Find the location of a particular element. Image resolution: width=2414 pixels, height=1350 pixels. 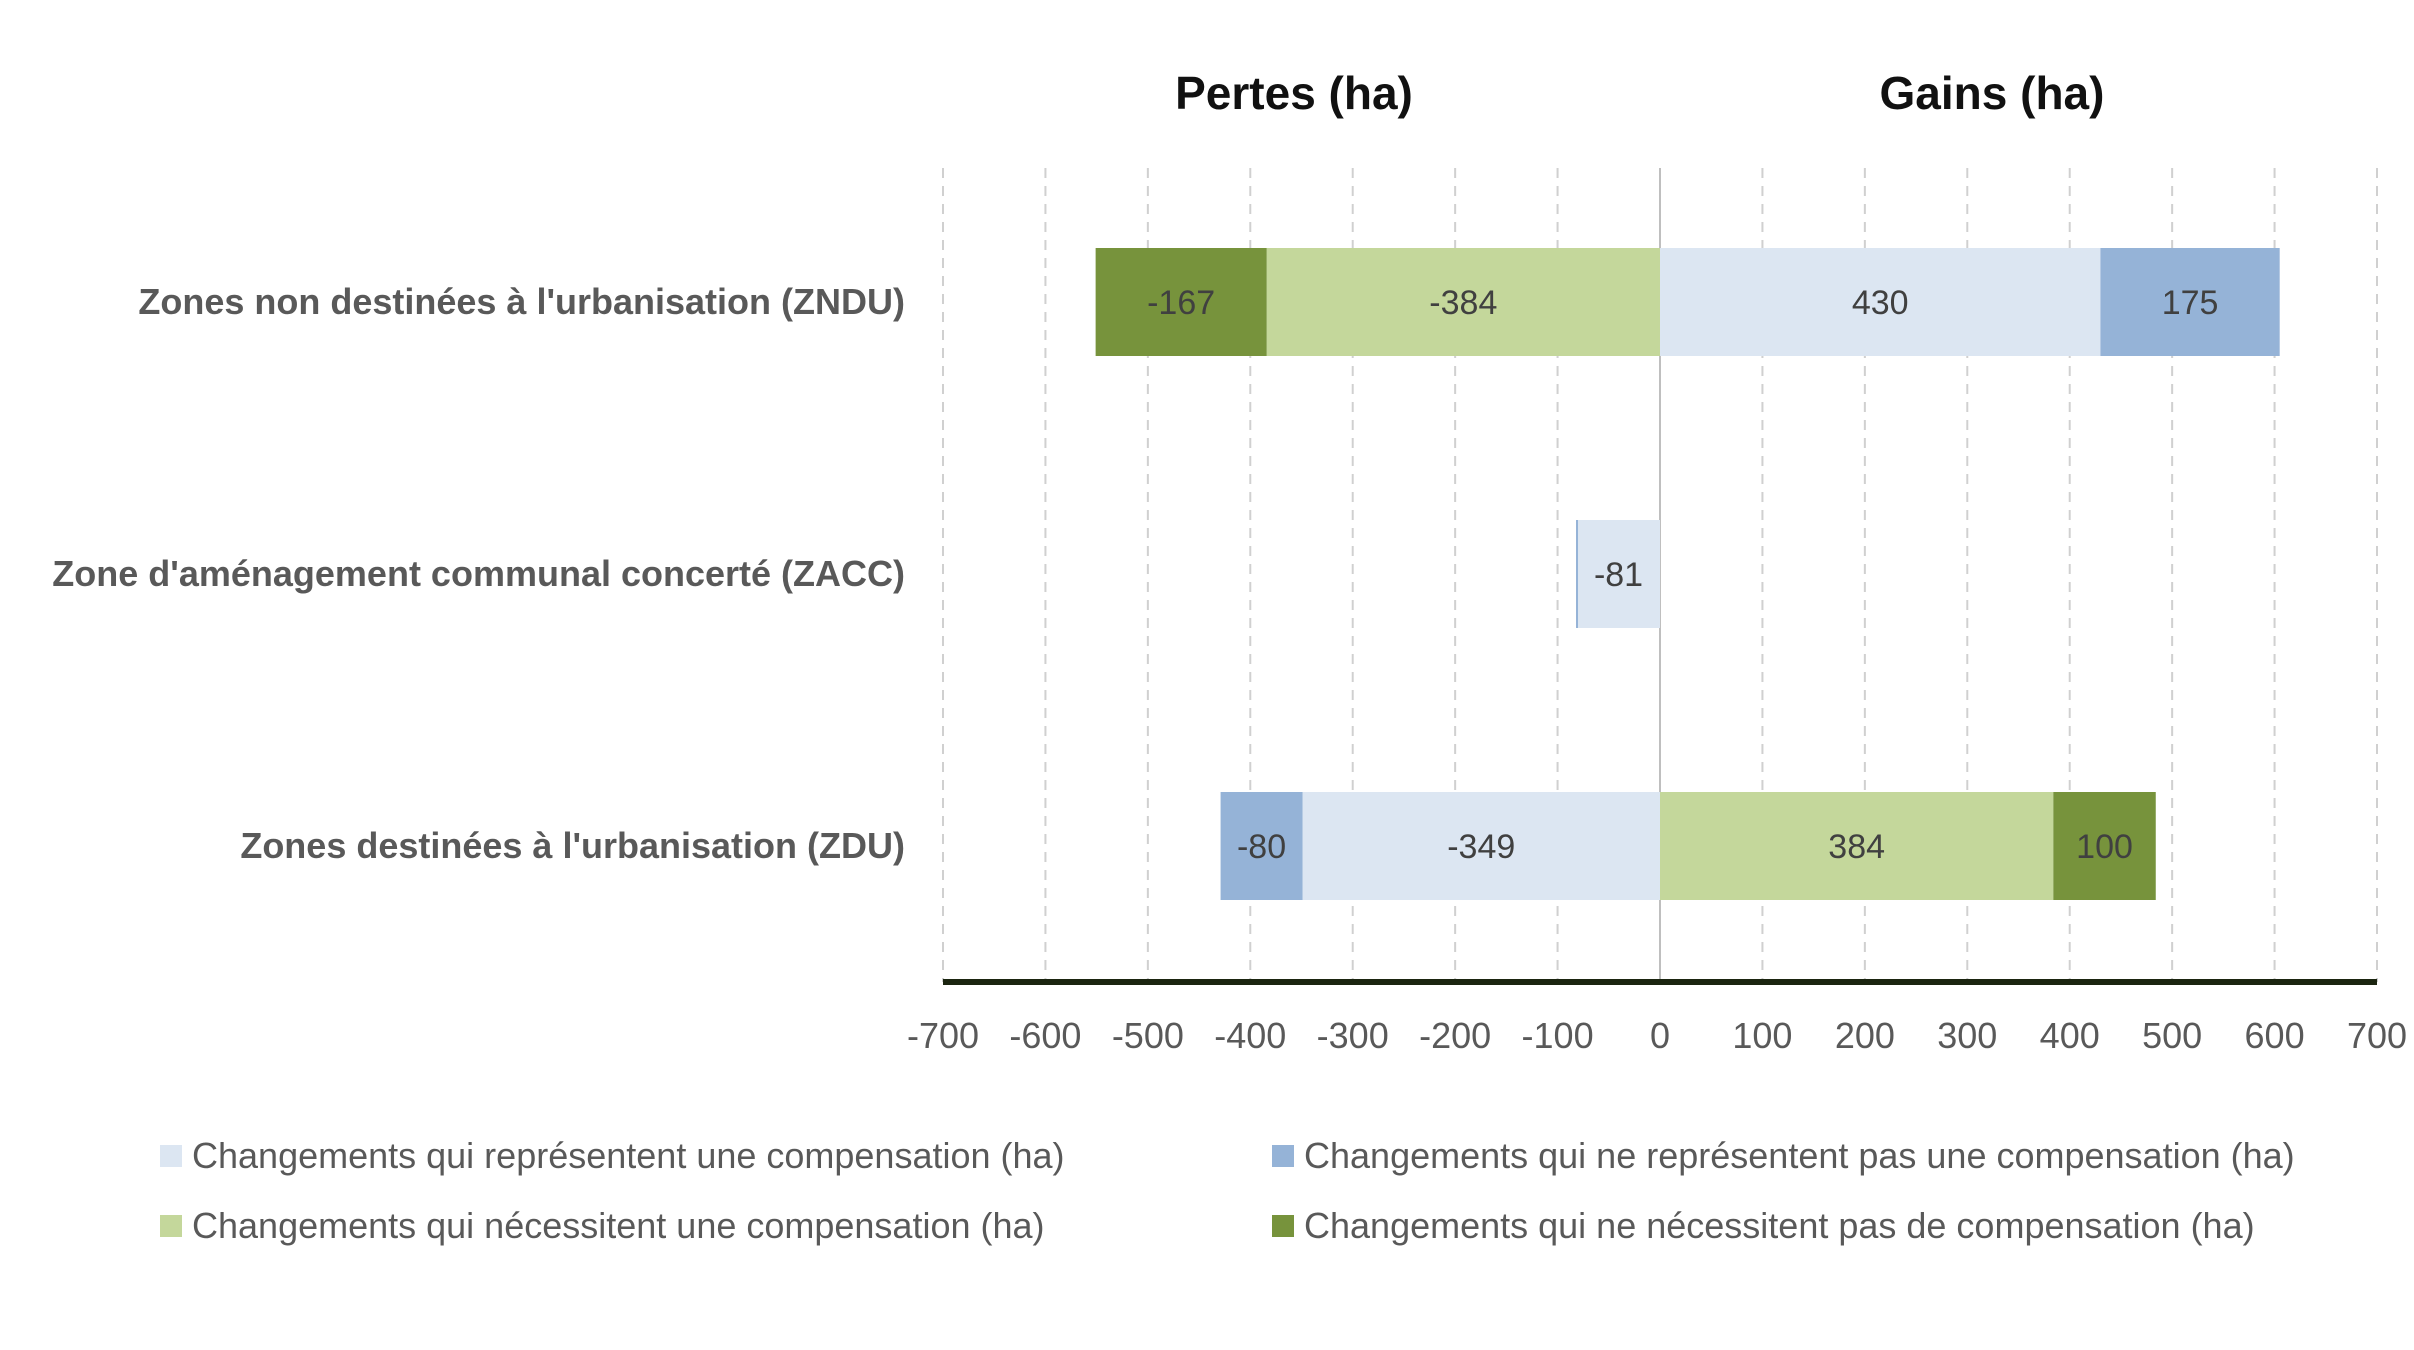

x-tick-label: 0 is located at coordinates (1660, 1035).